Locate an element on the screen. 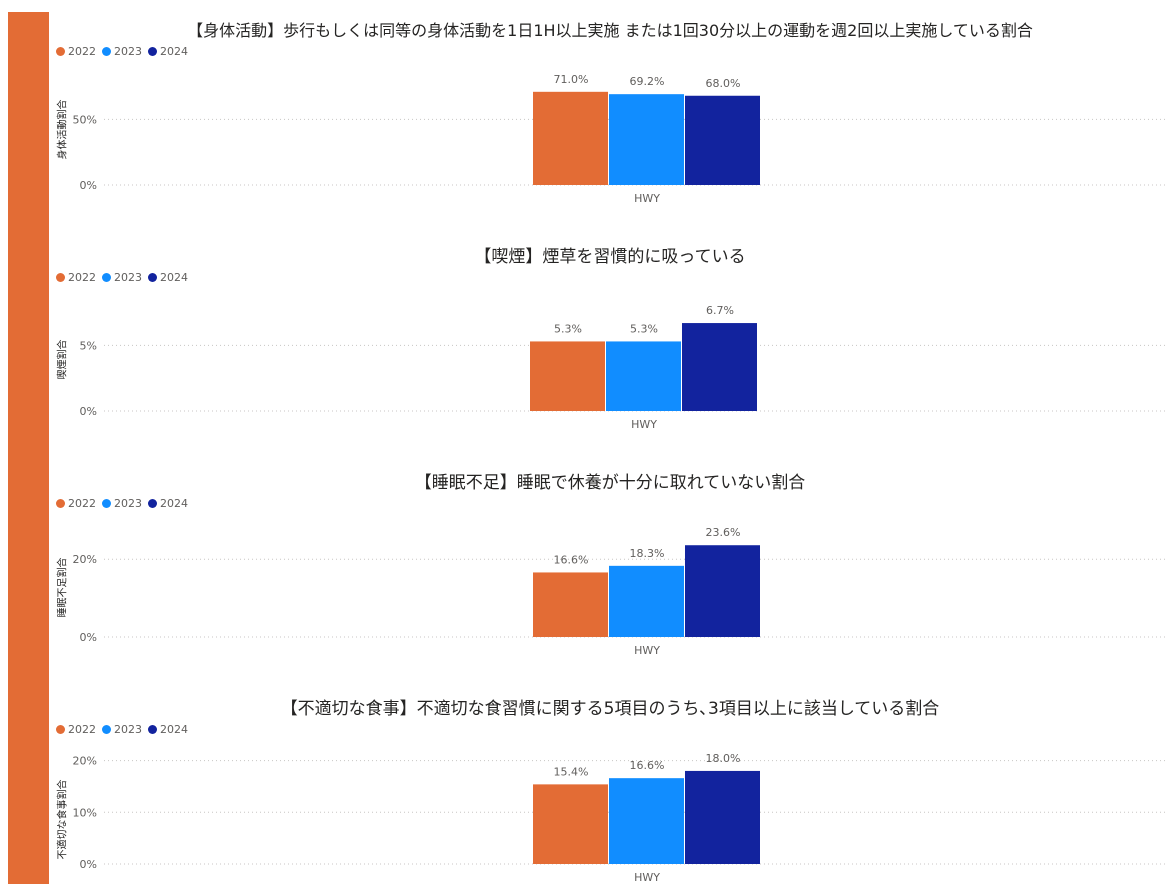 This screenshot has width=1168, height=884. accent-sidebar is located at coordinates (28, 448).